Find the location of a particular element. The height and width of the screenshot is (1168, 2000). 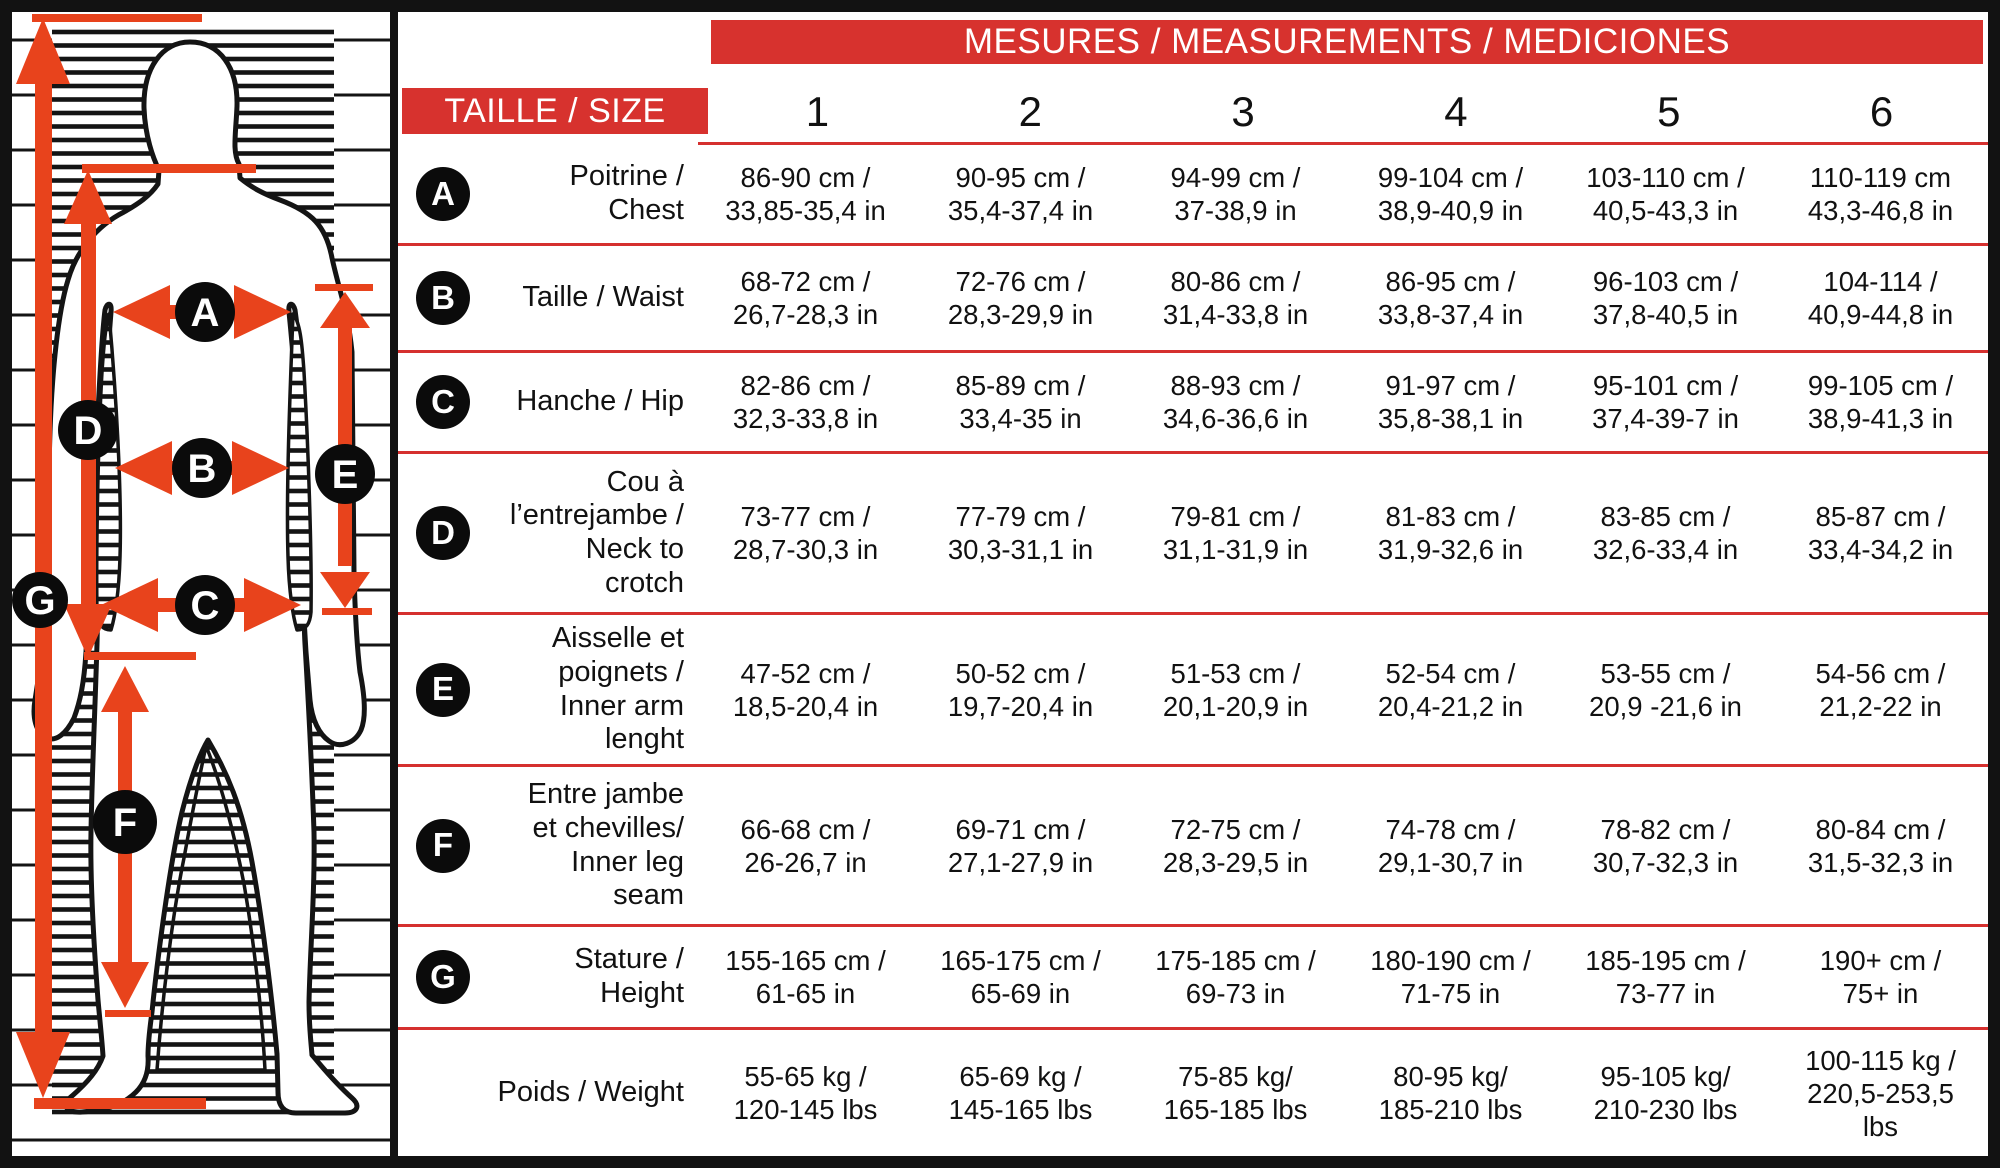

row-label-text: Stature / Height is located at coordinates (629, 976).